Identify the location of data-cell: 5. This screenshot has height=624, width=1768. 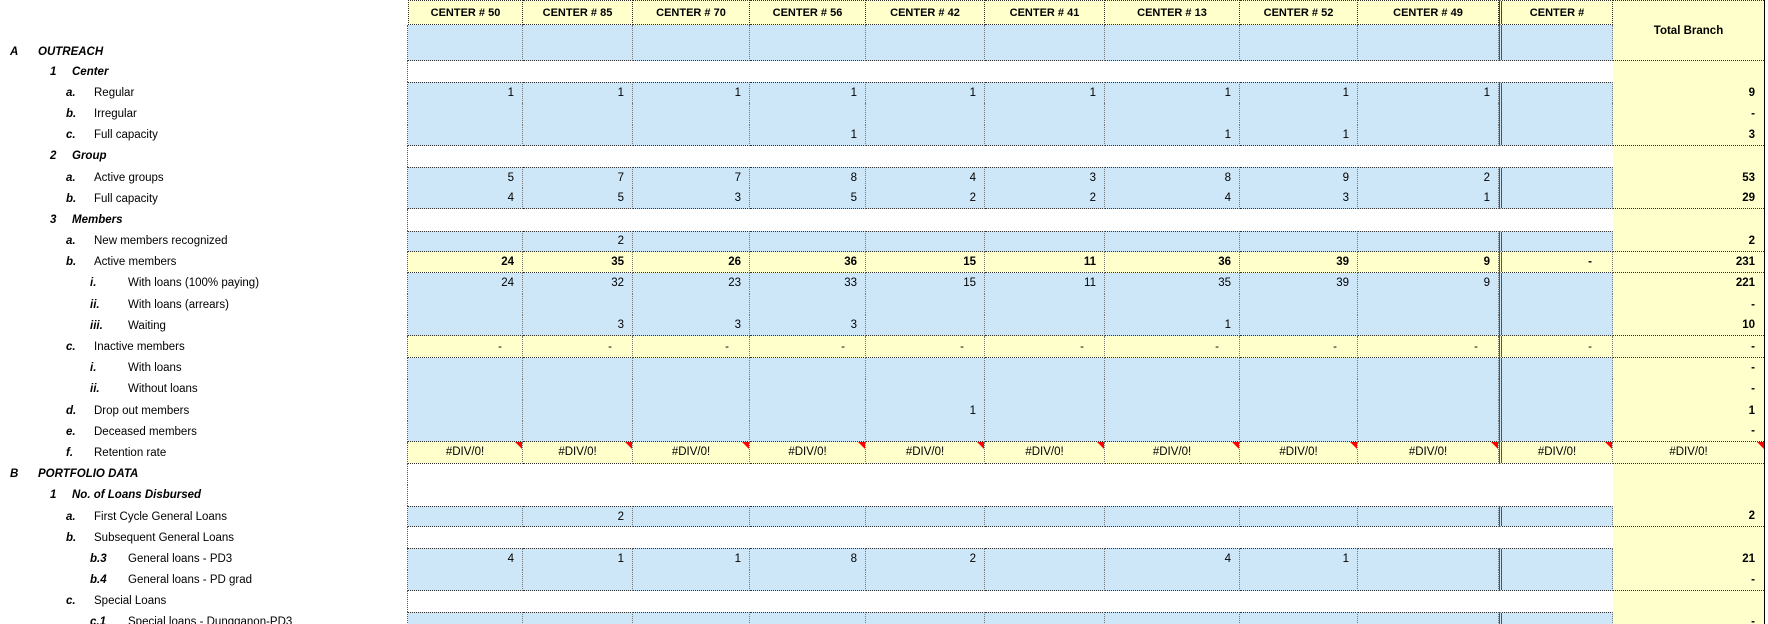
(808, 199).